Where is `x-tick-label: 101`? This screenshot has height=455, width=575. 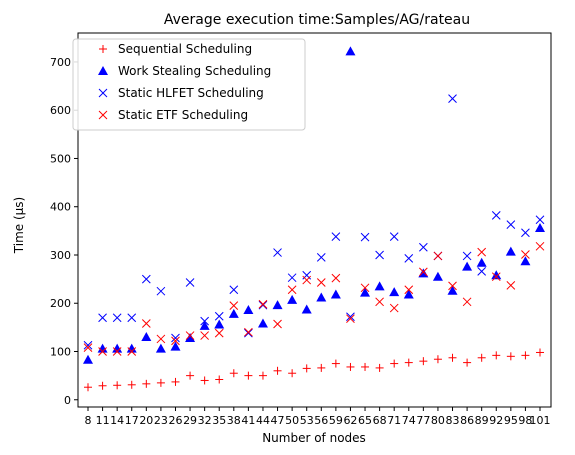 x-tick-label: 101 is located at coordinates (540, 420).